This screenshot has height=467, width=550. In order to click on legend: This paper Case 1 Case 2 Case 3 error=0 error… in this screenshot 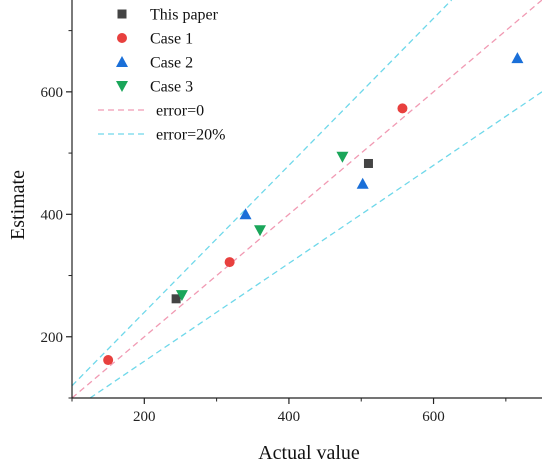, I will do `click(161, 75)`.